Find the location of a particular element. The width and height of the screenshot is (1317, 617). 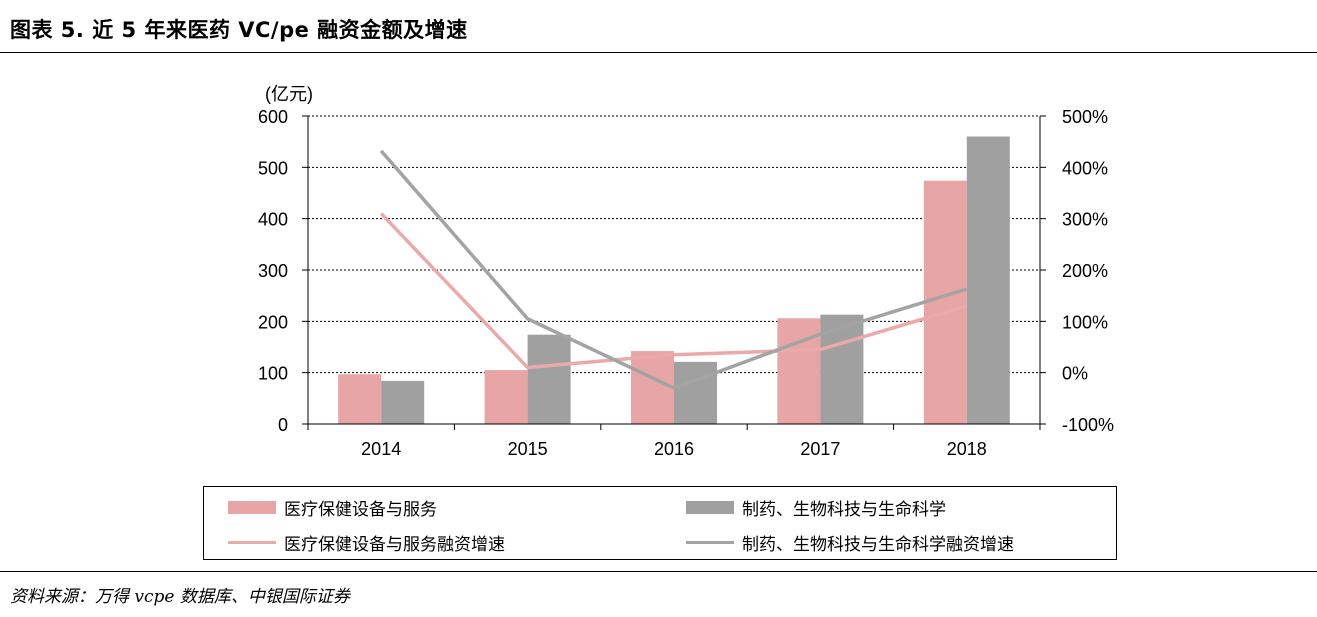

x-tick-label: 2018 is located at coordinates (967, 449).